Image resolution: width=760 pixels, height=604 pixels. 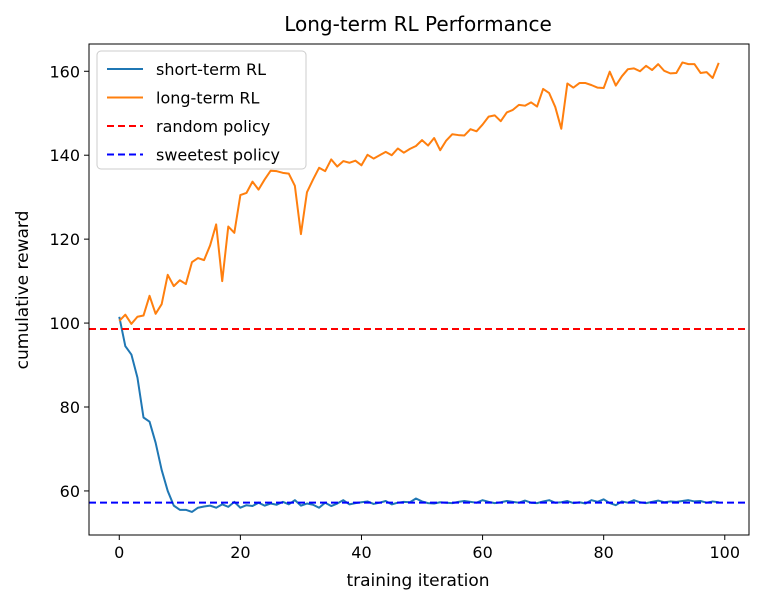 What do you see at coordinates (23, 290) in the screenshot?
I see `y-axis-label: cumulative reward` at bounding box center [23, 290].